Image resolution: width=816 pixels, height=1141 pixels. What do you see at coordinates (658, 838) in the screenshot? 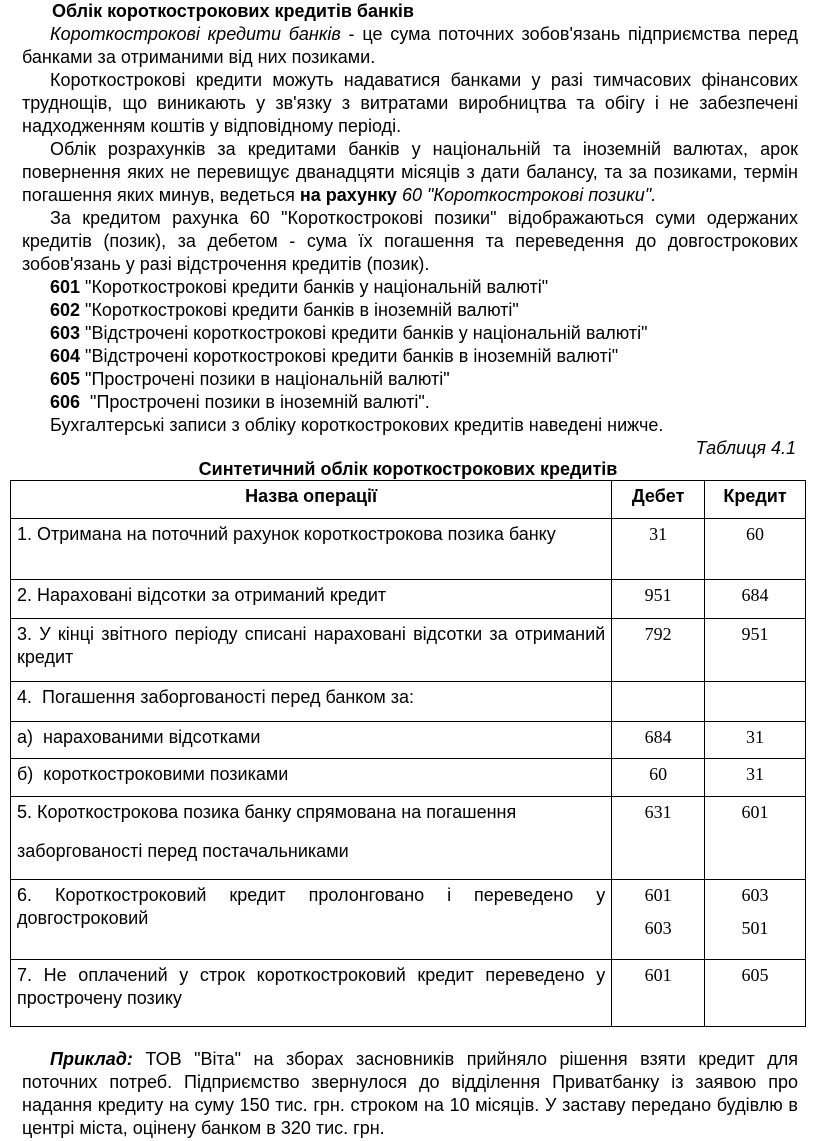
I see `debit: 631` at bounding box center [658, 838].